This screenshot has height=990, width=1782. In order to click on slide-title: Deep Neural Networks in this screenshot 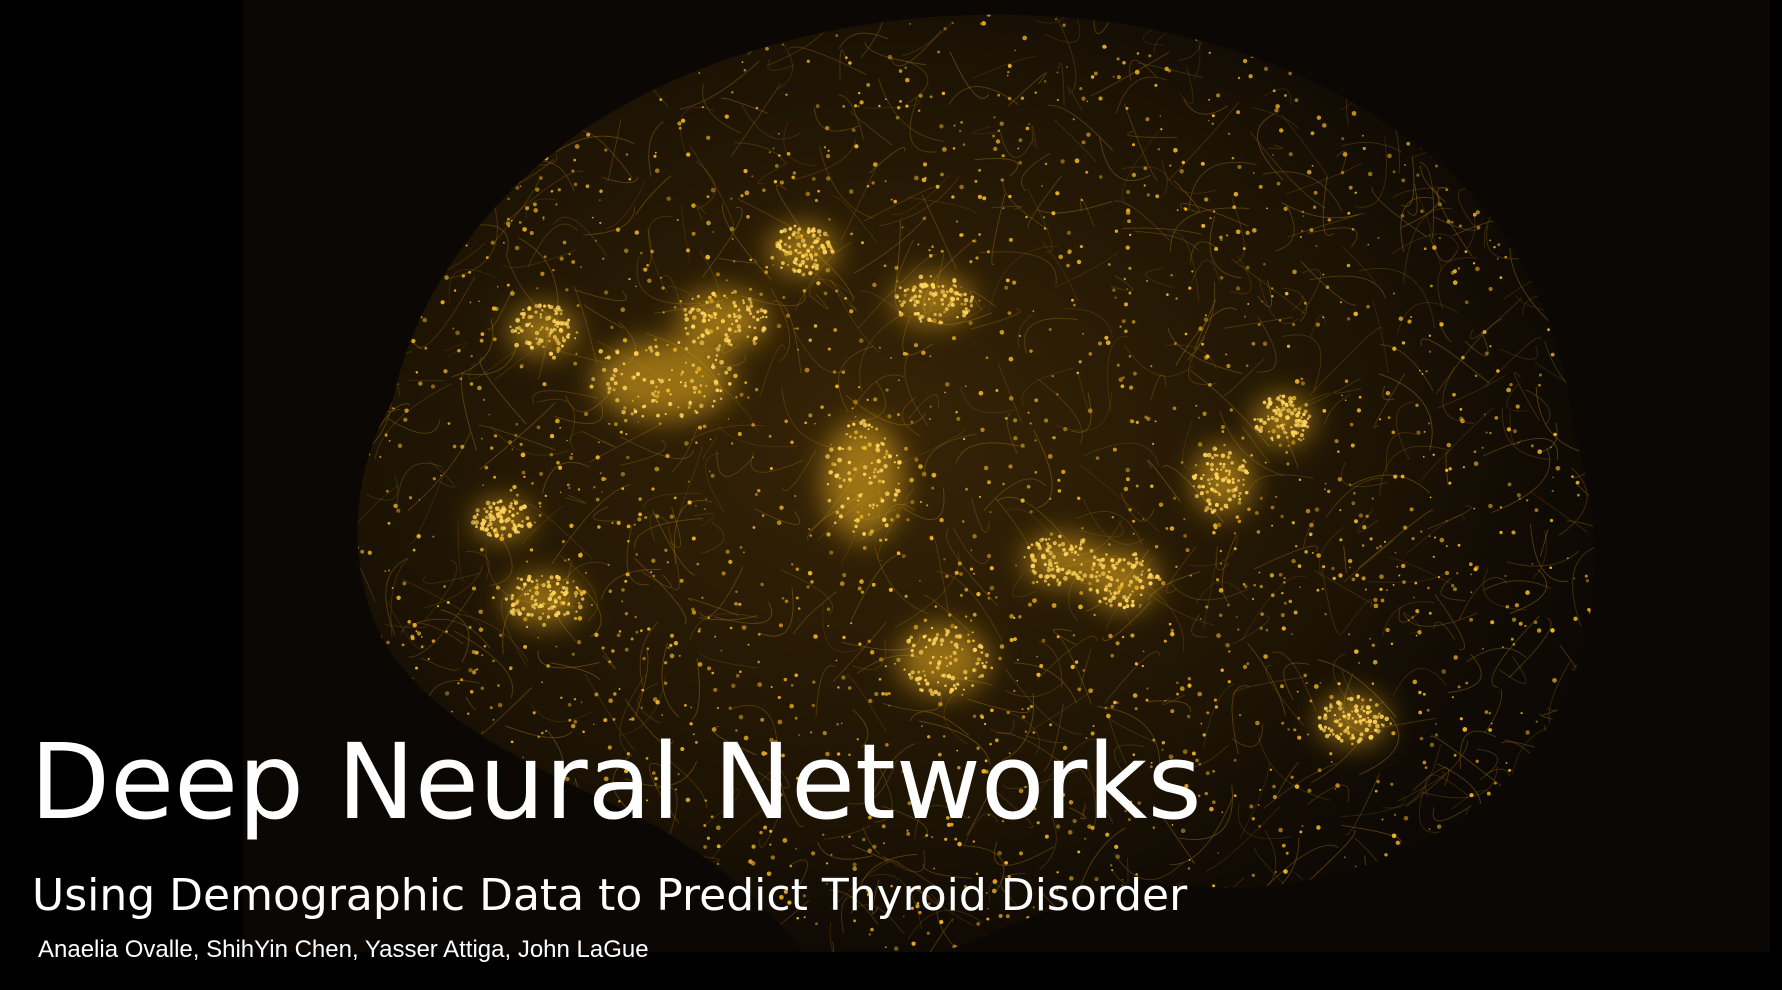, I will do `click(616, 782)`.